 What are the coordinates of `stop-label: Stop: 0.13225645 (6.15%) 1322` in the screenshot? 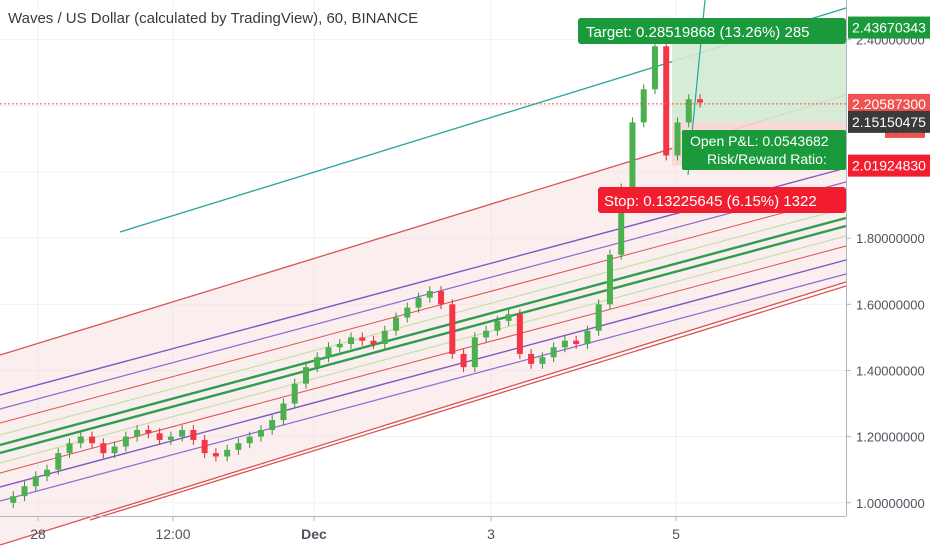 It's located at (722, 200).